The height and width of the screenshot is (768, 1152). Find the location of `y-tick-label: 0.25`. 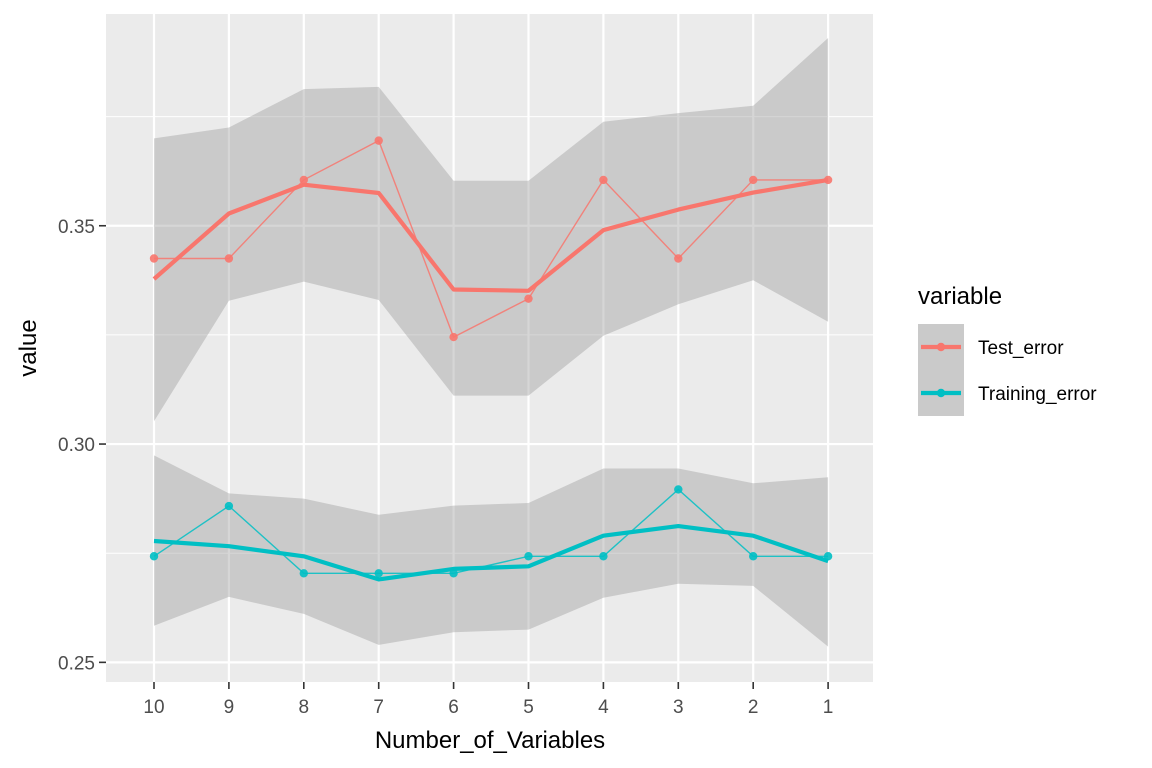

y-tick-label: 0.25 is located at coordinates (76, 663).